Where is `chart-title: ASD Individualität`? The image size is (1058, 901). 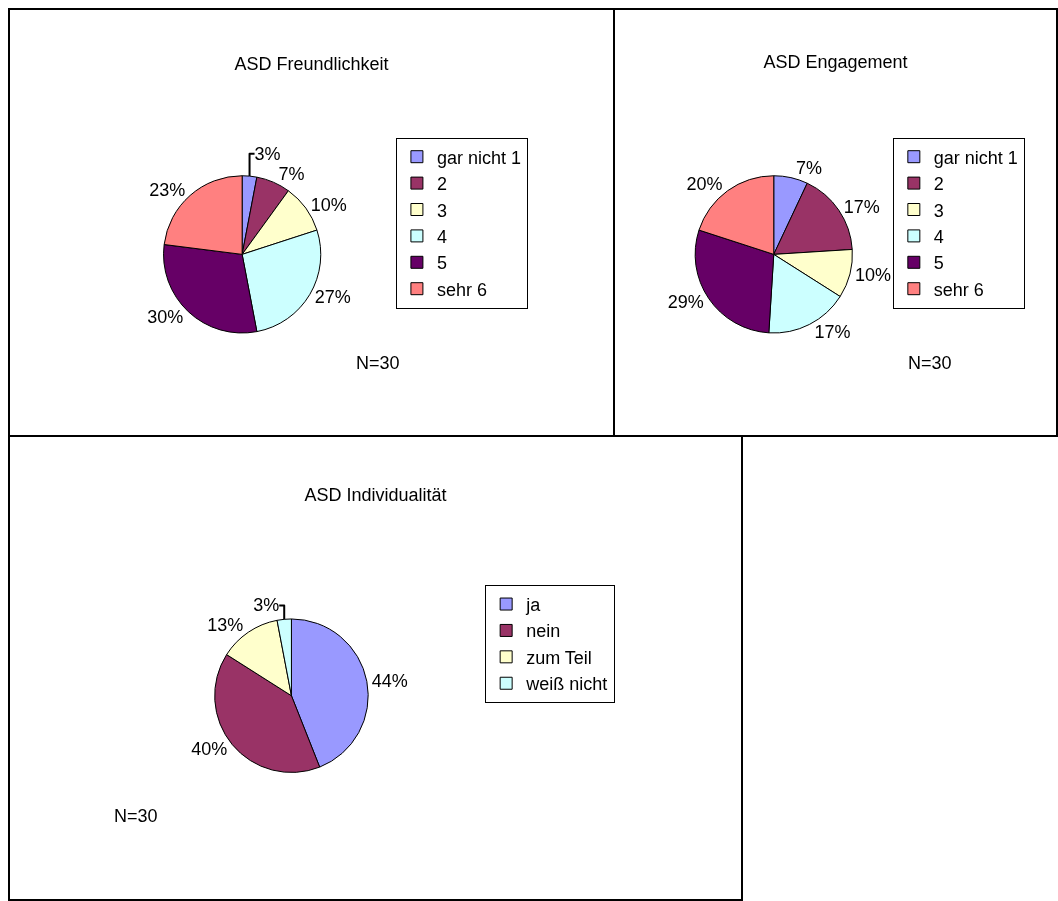
chart-title: ASD Individualität is located at coordinates (375, 495).